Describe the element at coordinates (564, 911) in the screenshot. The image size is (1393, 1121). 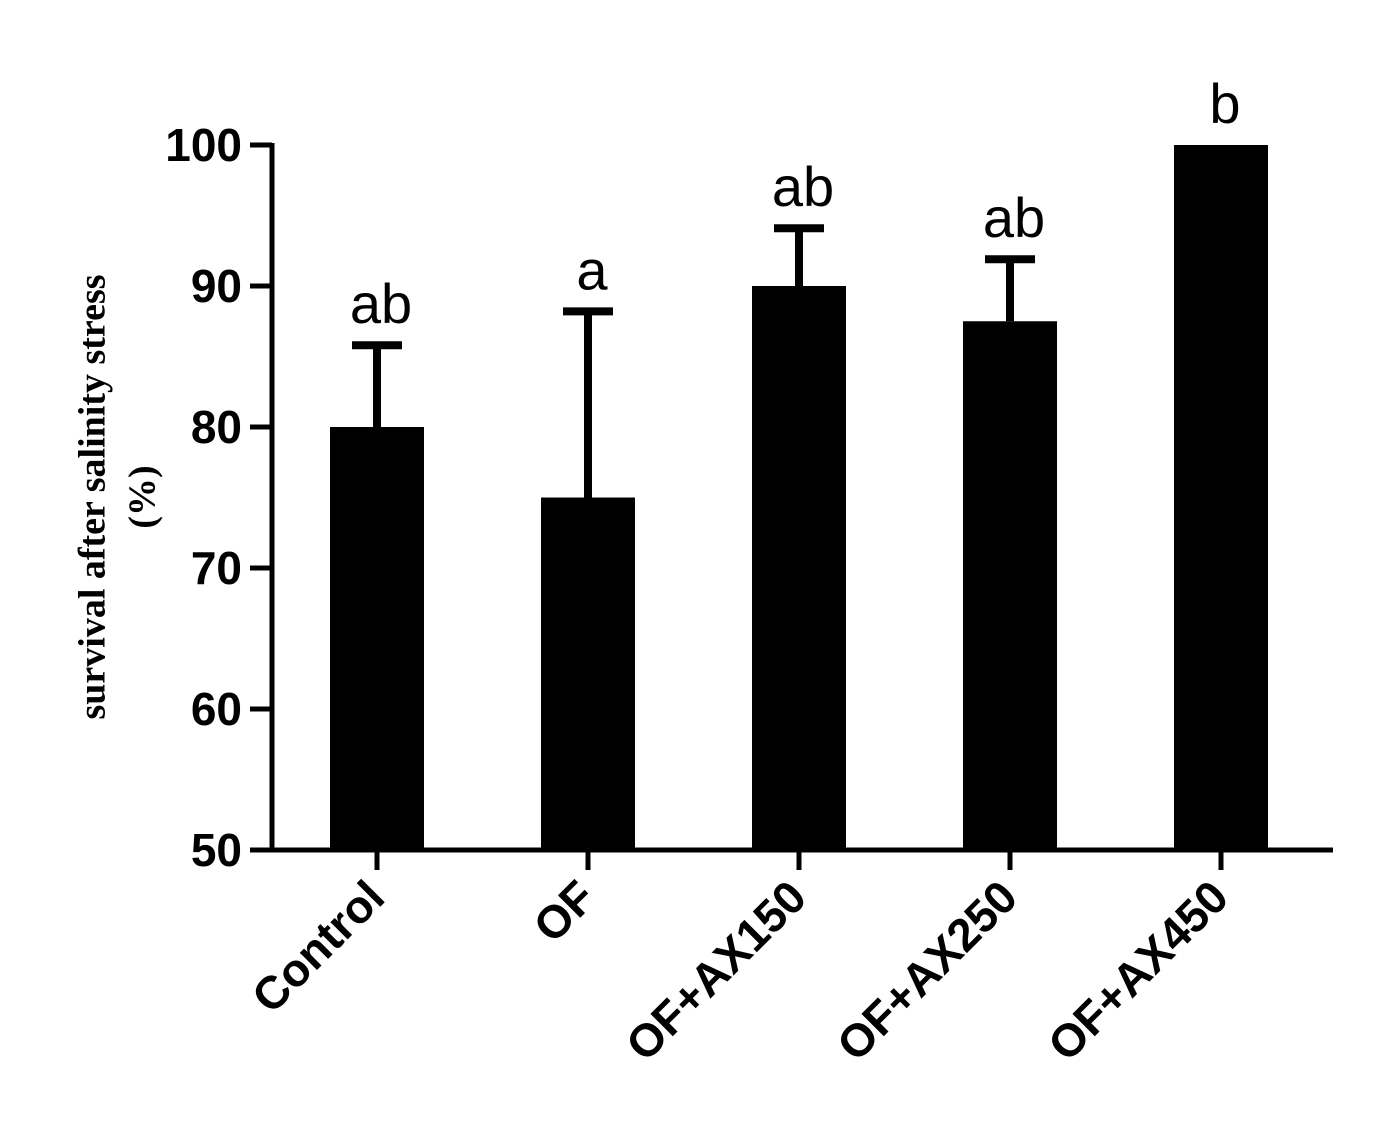
I see `x-tick-label: OF` at that location.